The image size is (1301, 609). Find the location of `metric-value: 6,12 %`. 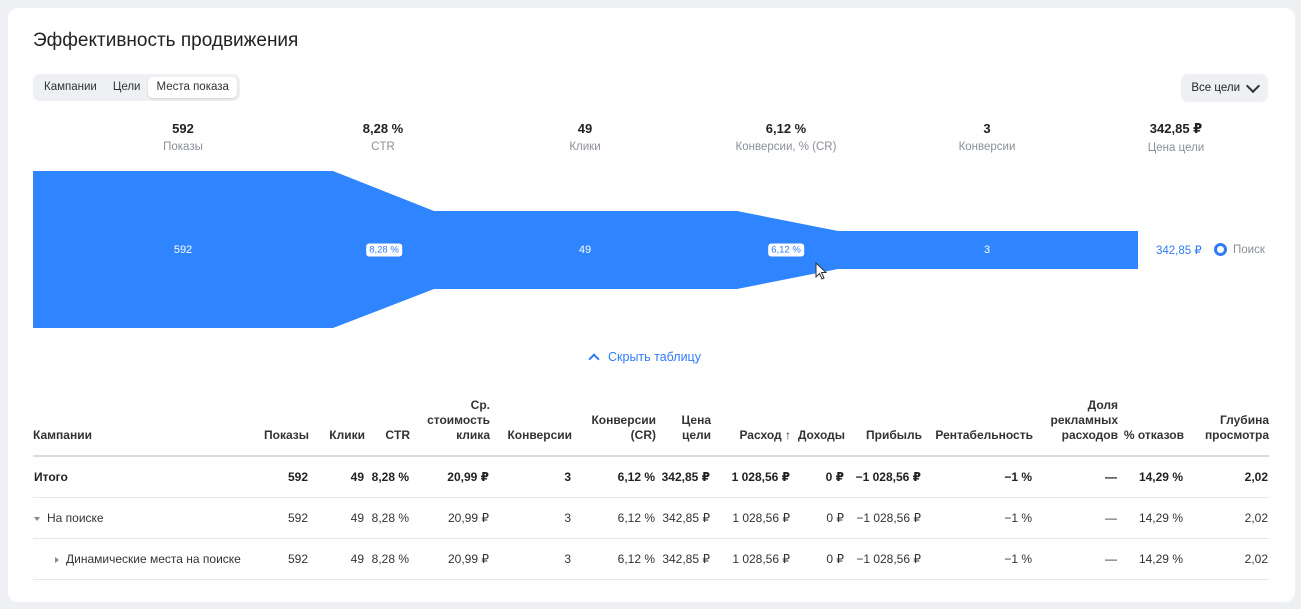

metric-value: 6,12 % is located at coordinates (786, 128).